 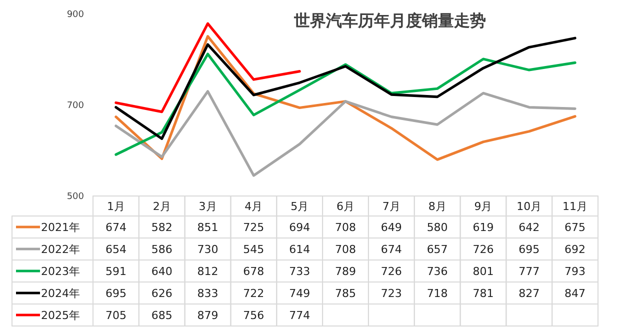 I want to click on legend-label: 2022年, so click(x=60, y=249).